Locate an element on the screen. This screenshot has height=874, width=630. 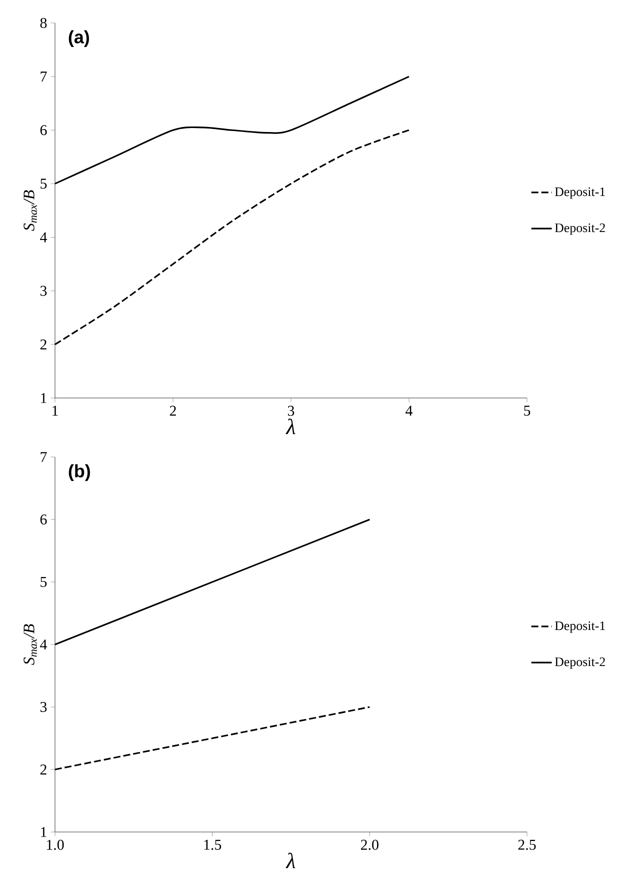
x-tick-label: 2.0 is located at coordinates (369, 845).